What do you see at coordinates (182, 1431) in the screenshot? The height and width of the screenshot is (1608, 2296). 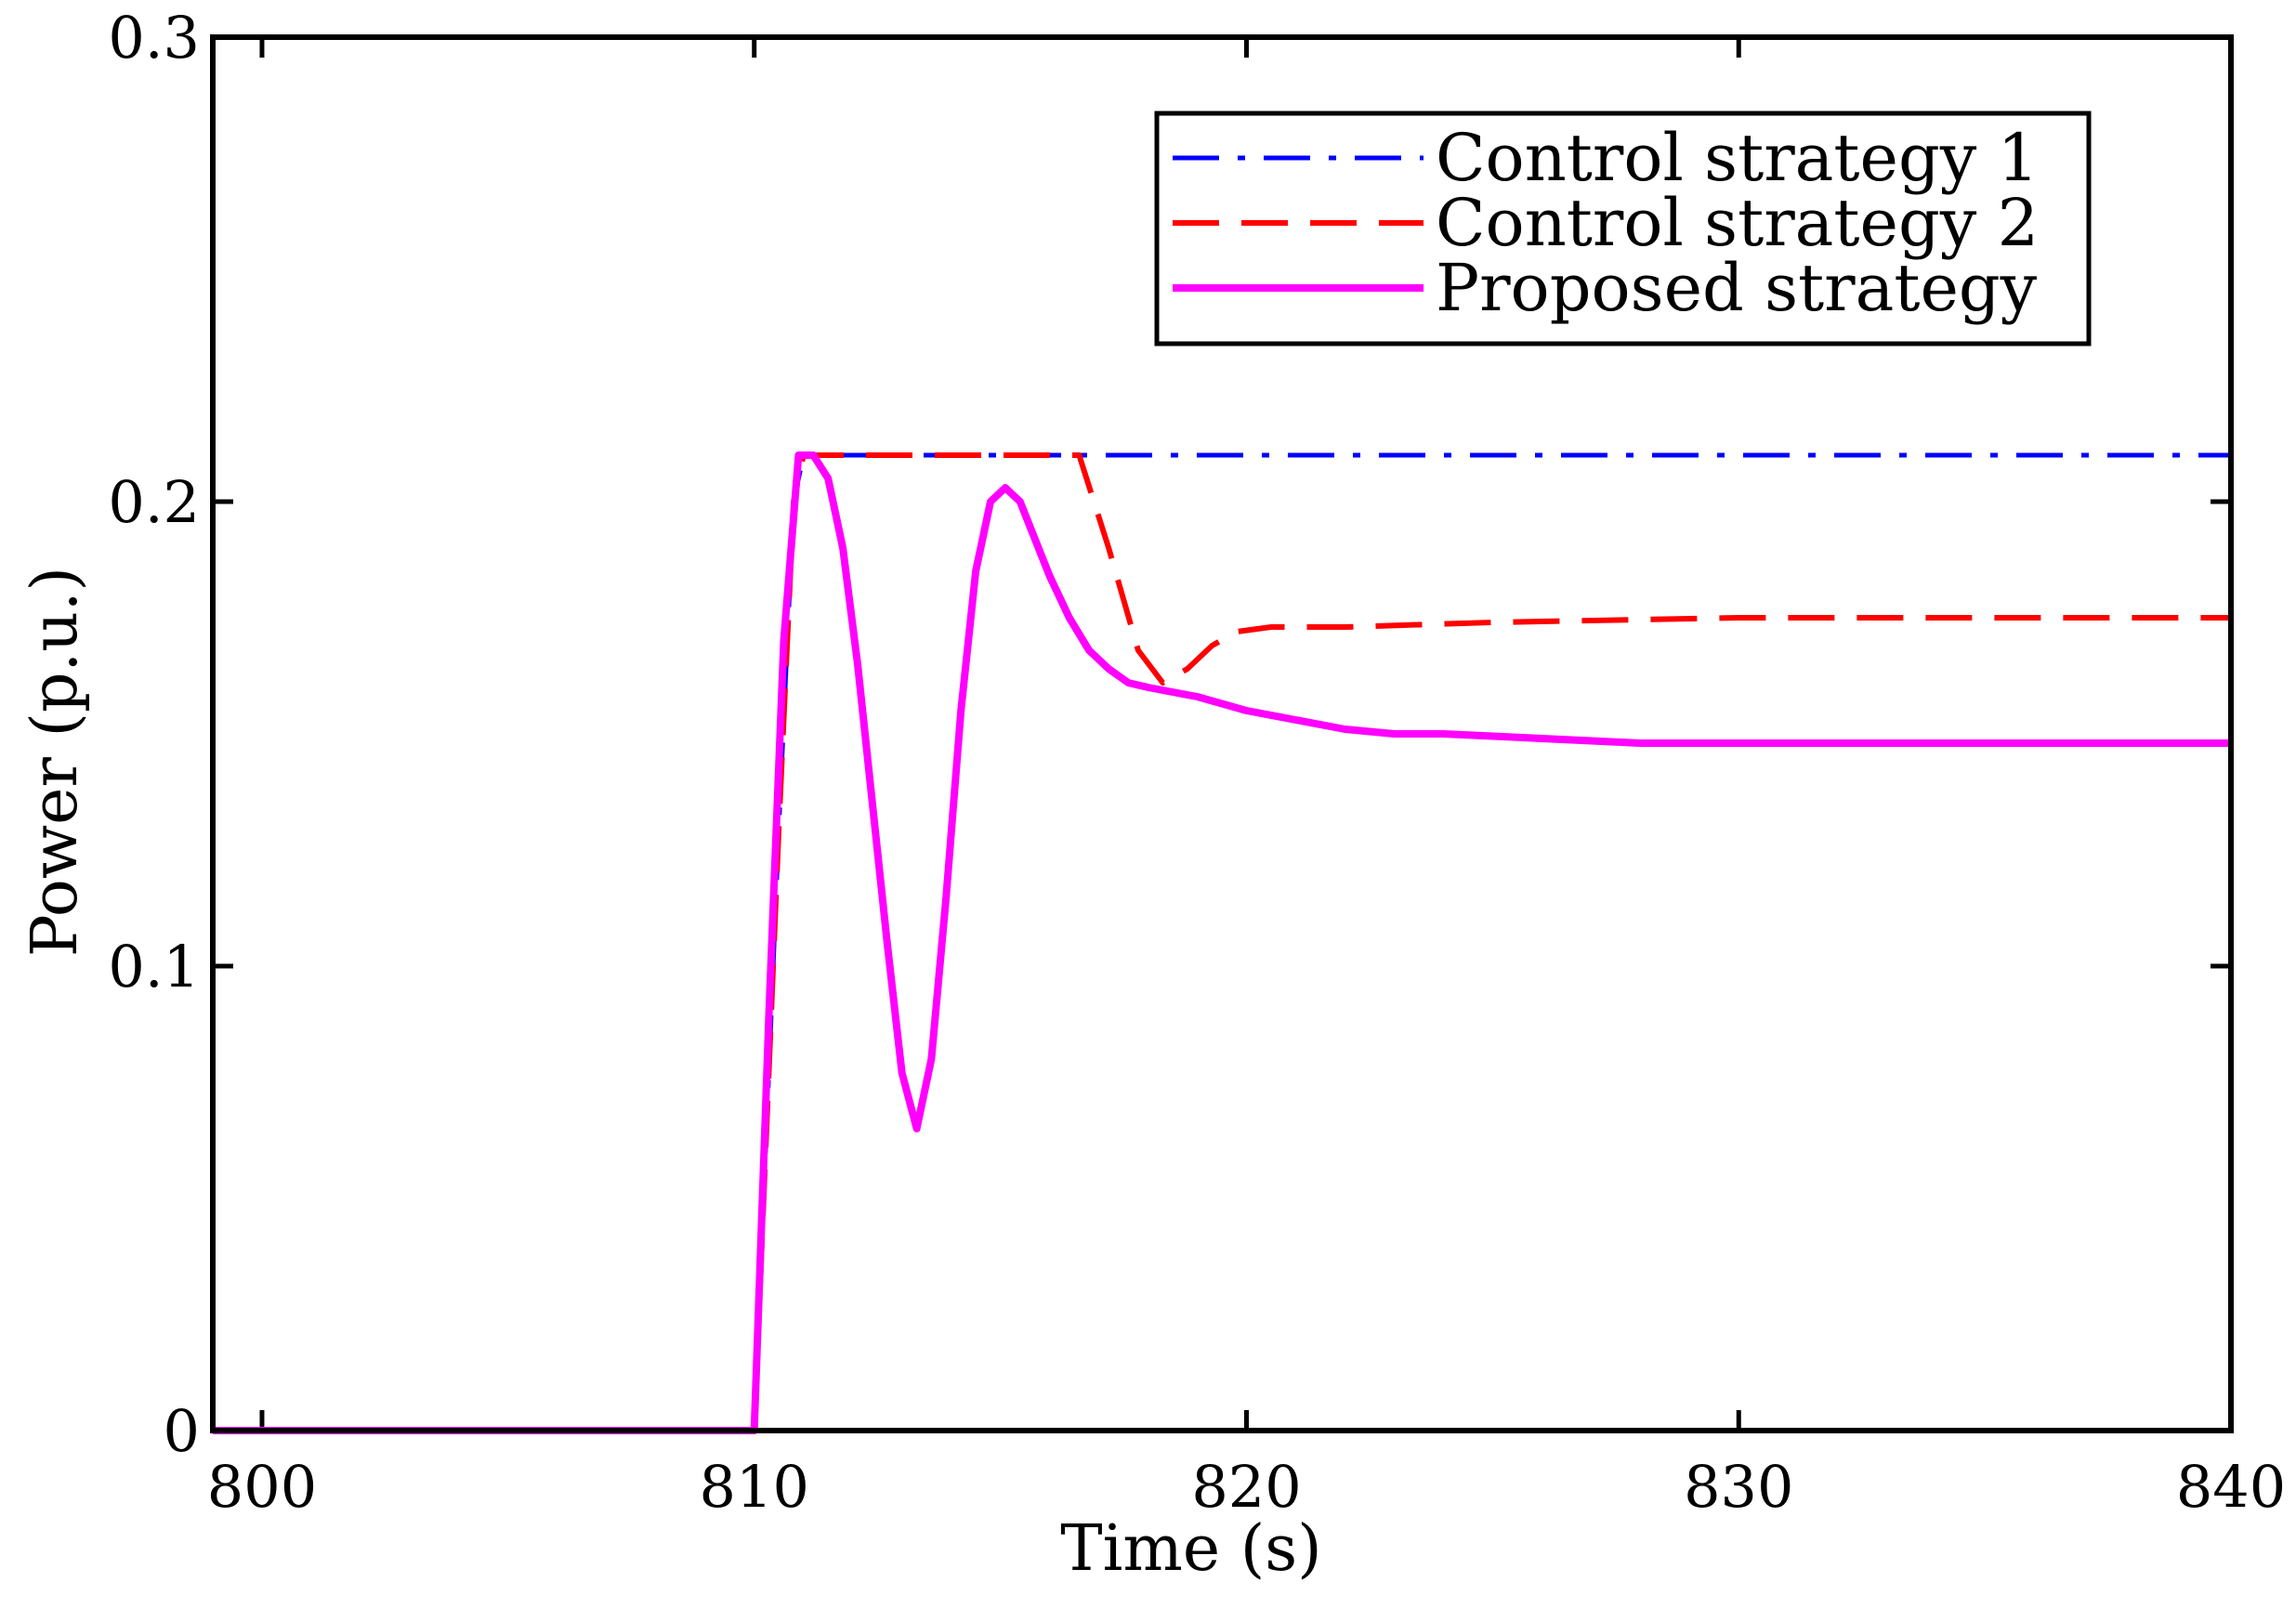 I see `y-tick-label: 0` at bounding box center [182, 1431].